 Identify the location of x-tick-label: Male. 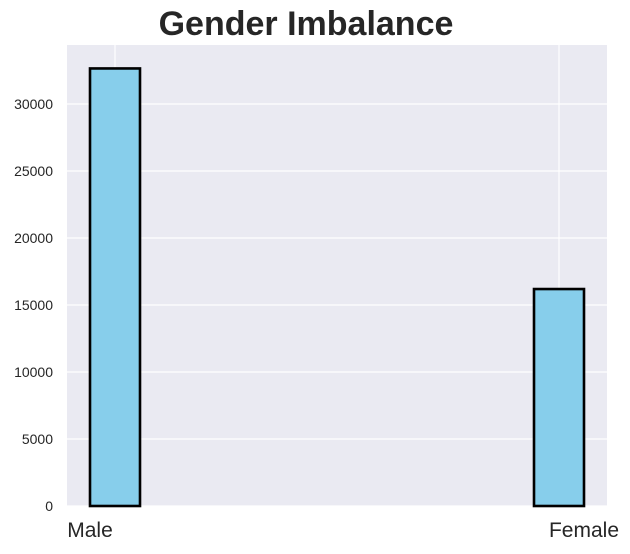
(90, 530).